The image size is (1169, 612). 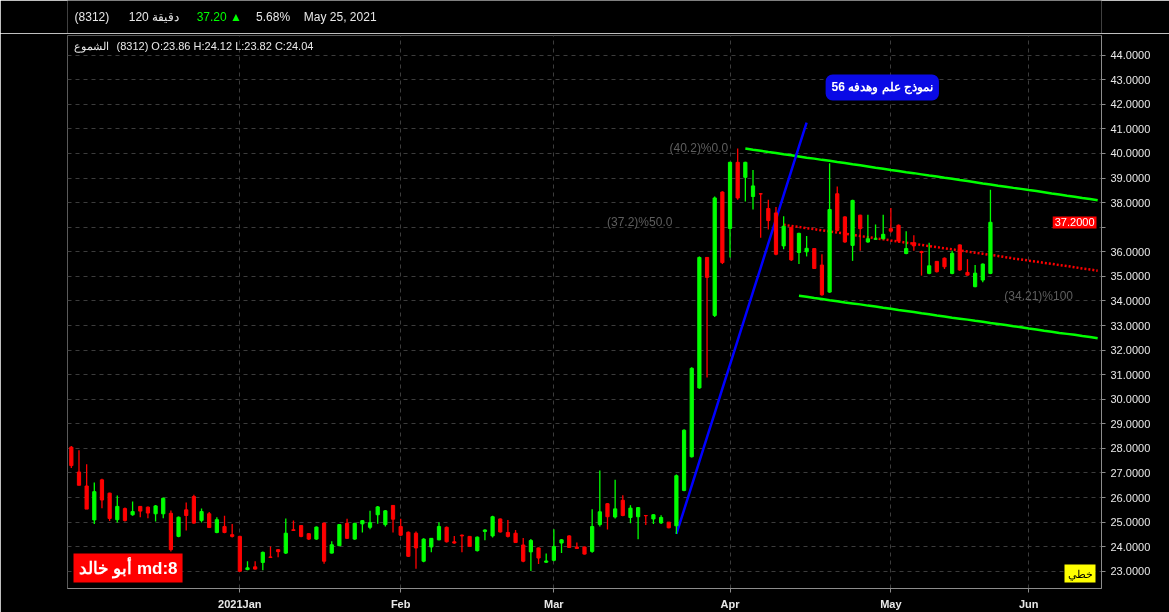 I want to click on y-tick-label: 44.0000, so click(x=1130, y=55).